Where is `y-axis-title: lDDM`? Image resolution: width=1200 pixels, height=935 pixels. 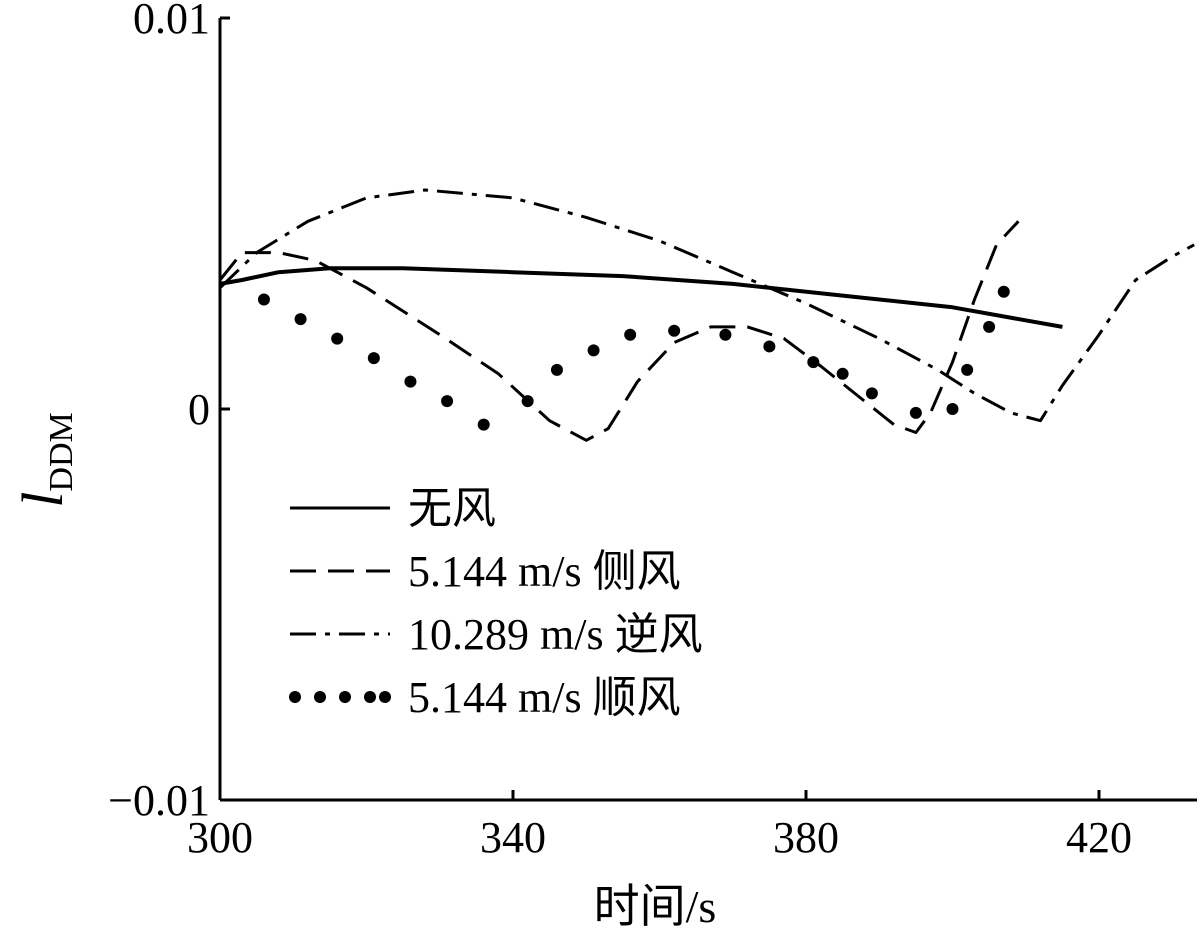
y-axis-title: lDDM is located at coordinates (45, 459).